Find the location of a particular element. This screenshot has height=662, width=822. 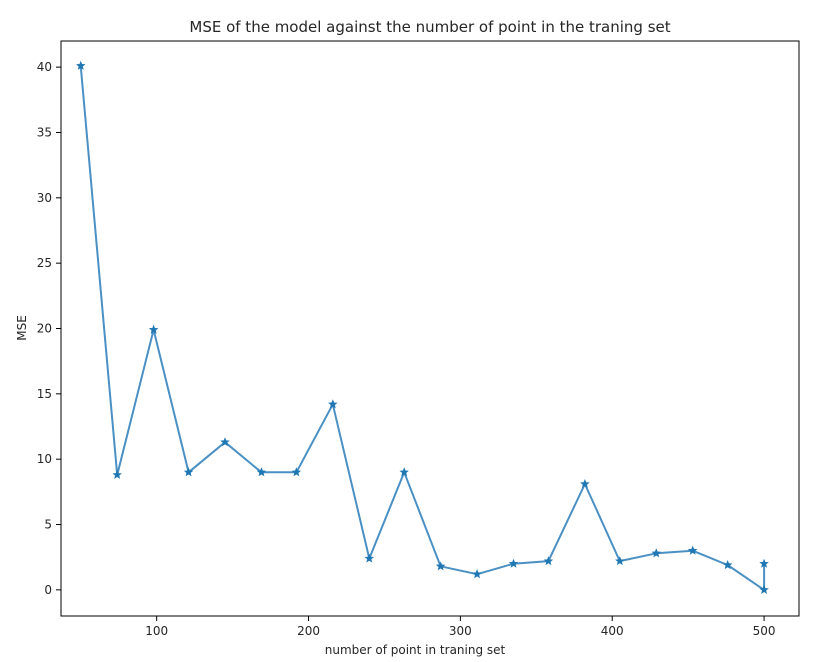

x-axis-label: number of point in traning set is located at coordinates (415, 650).